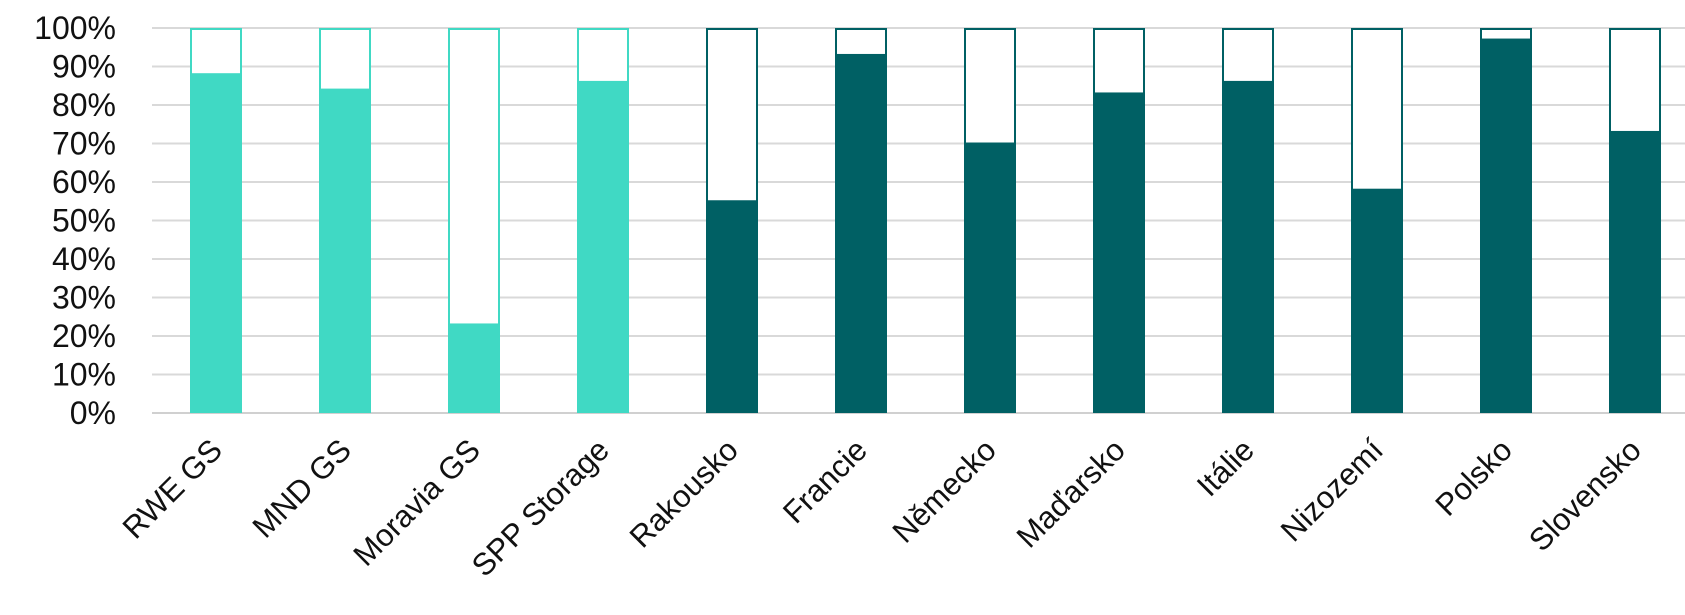 This screenshot has width=1685, height=615. I want to click on y-tick-label: 30%, so click(84, 298).